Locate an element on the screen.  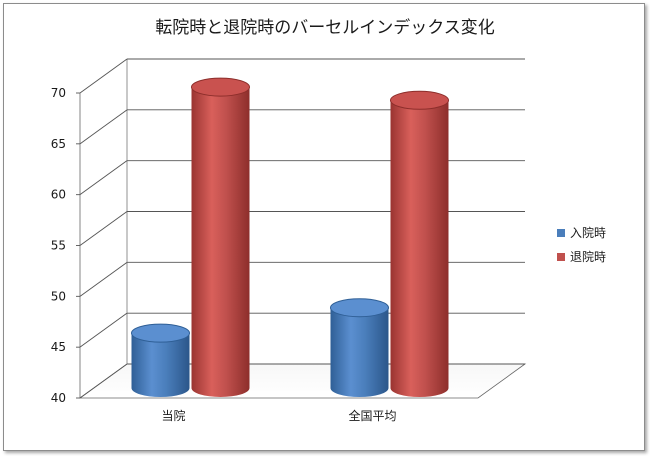
x-axis-categories: 当院 全国平均 is located at coordinates (278, 415).